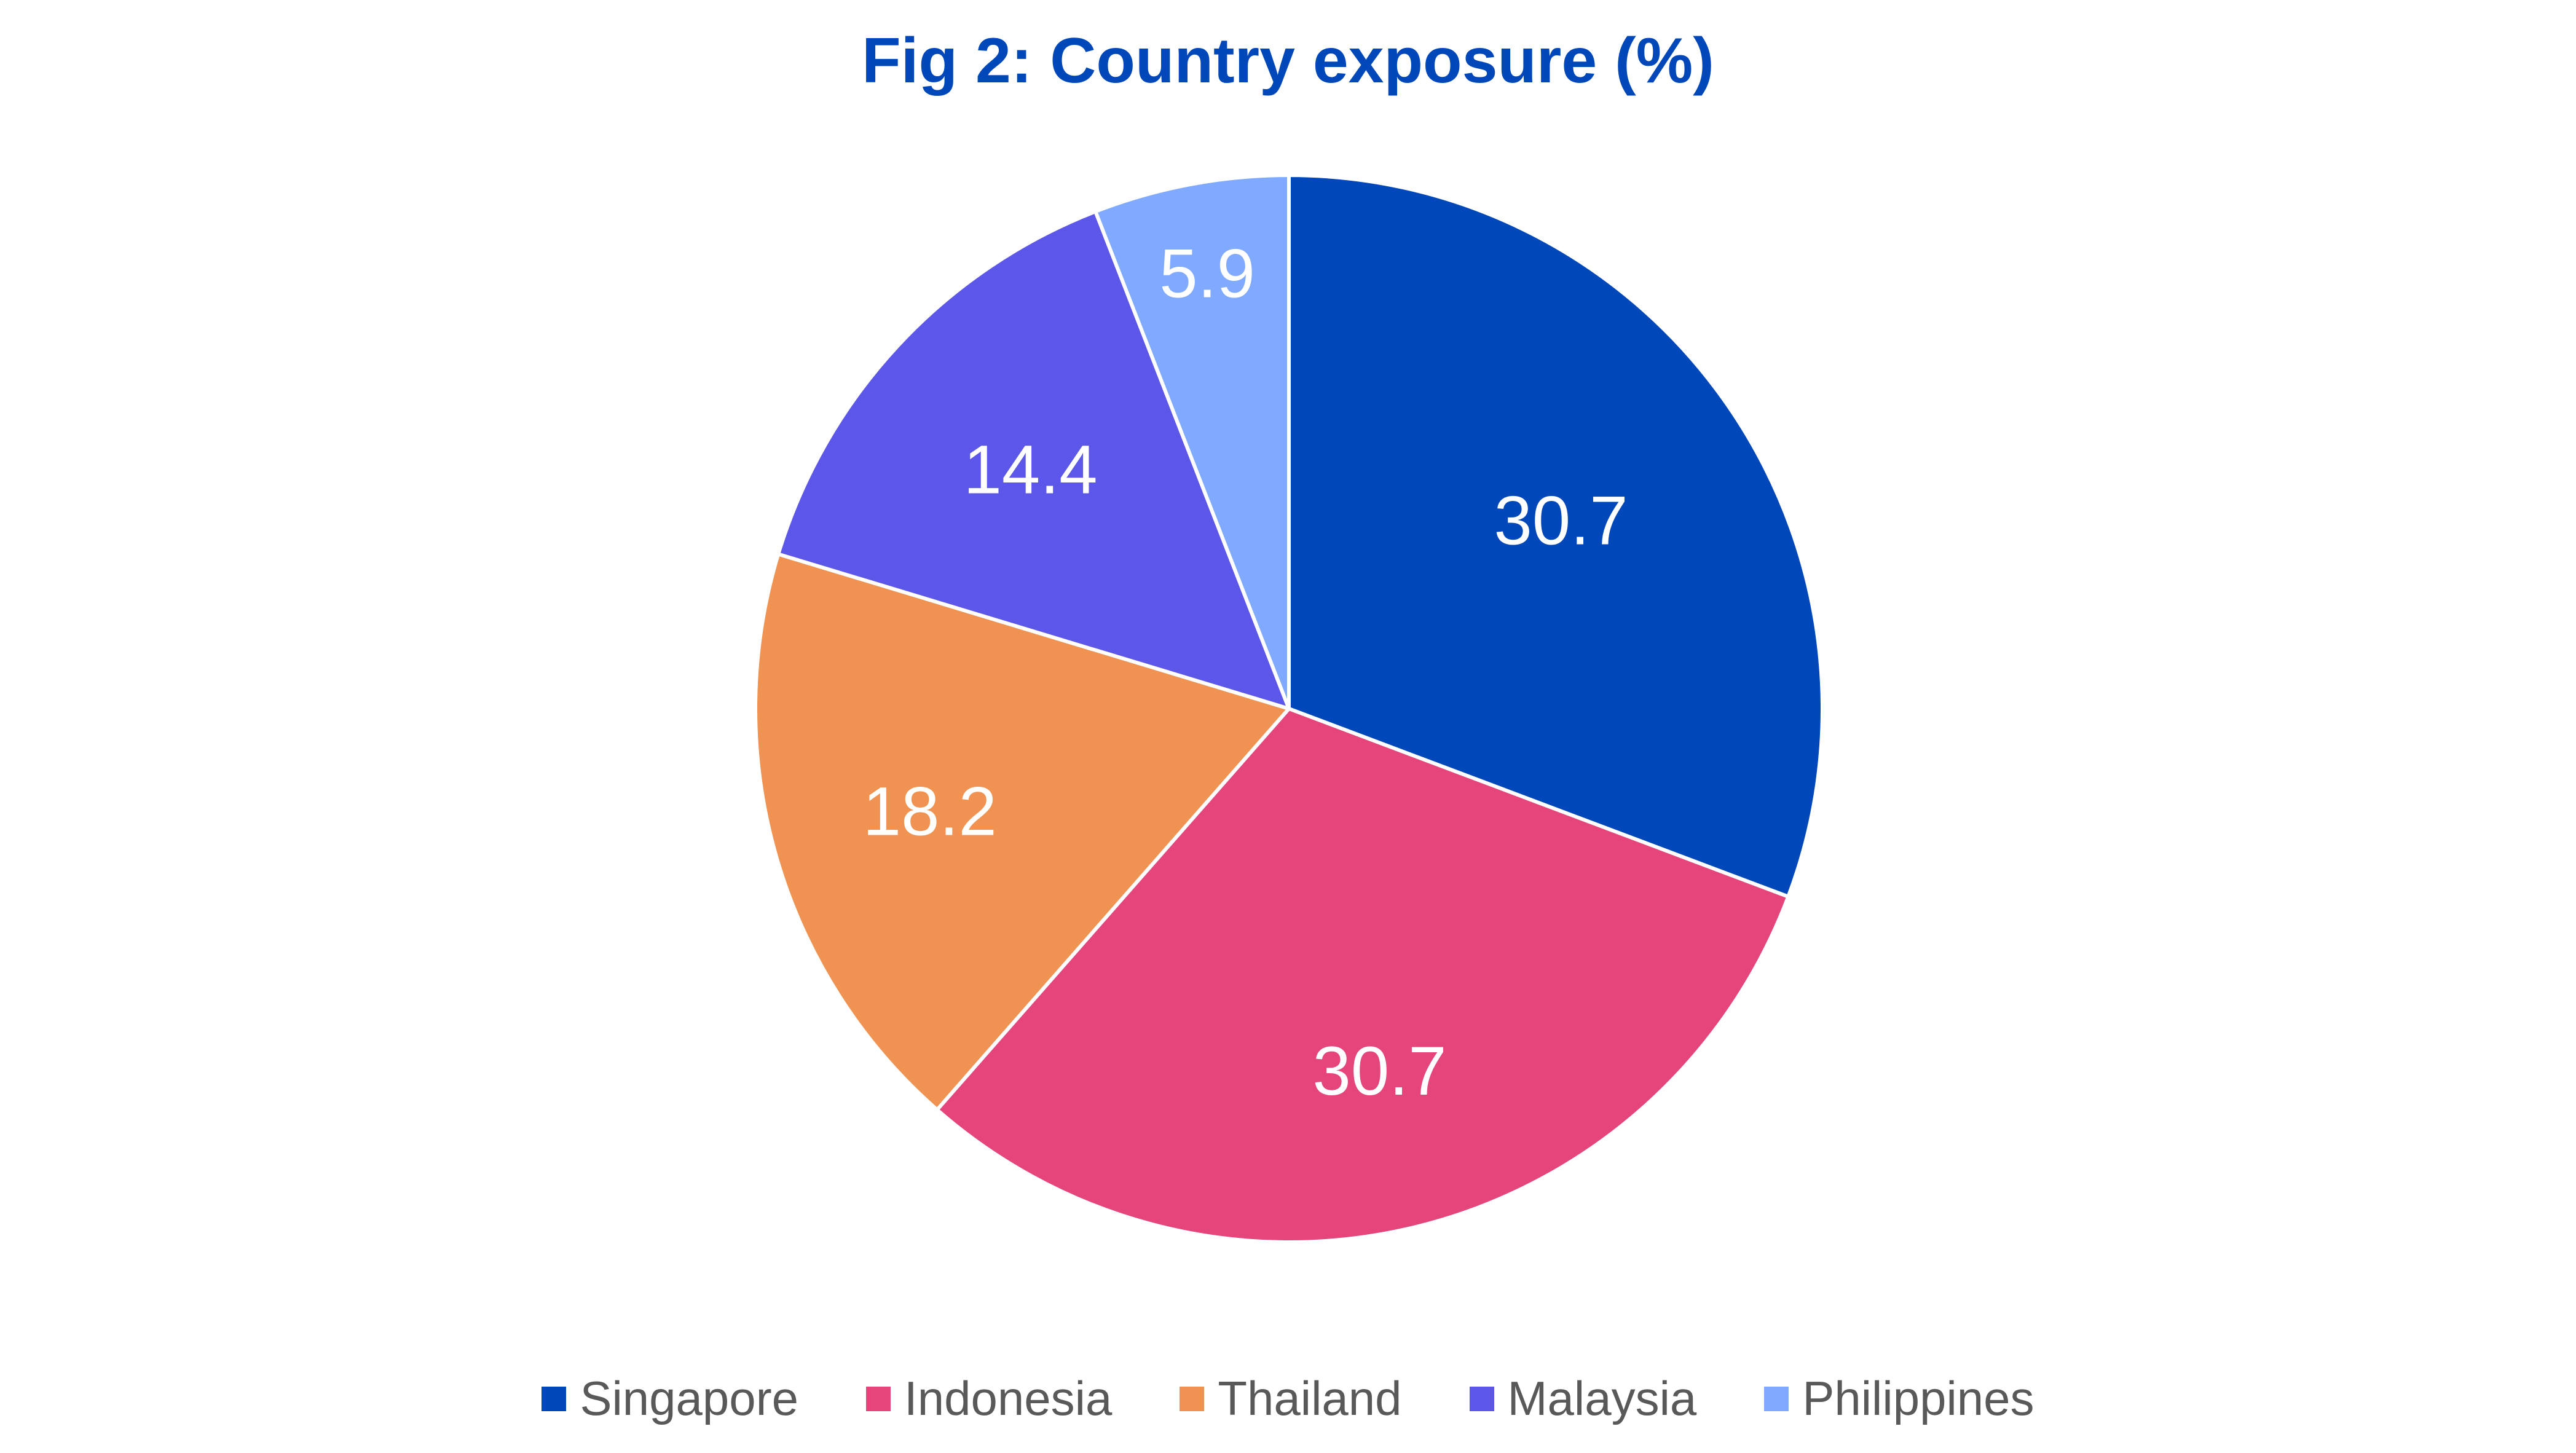 The image size is (2576, 1453). I want to click on data-label-indonesia: 30.7, so click(1380, 1071).